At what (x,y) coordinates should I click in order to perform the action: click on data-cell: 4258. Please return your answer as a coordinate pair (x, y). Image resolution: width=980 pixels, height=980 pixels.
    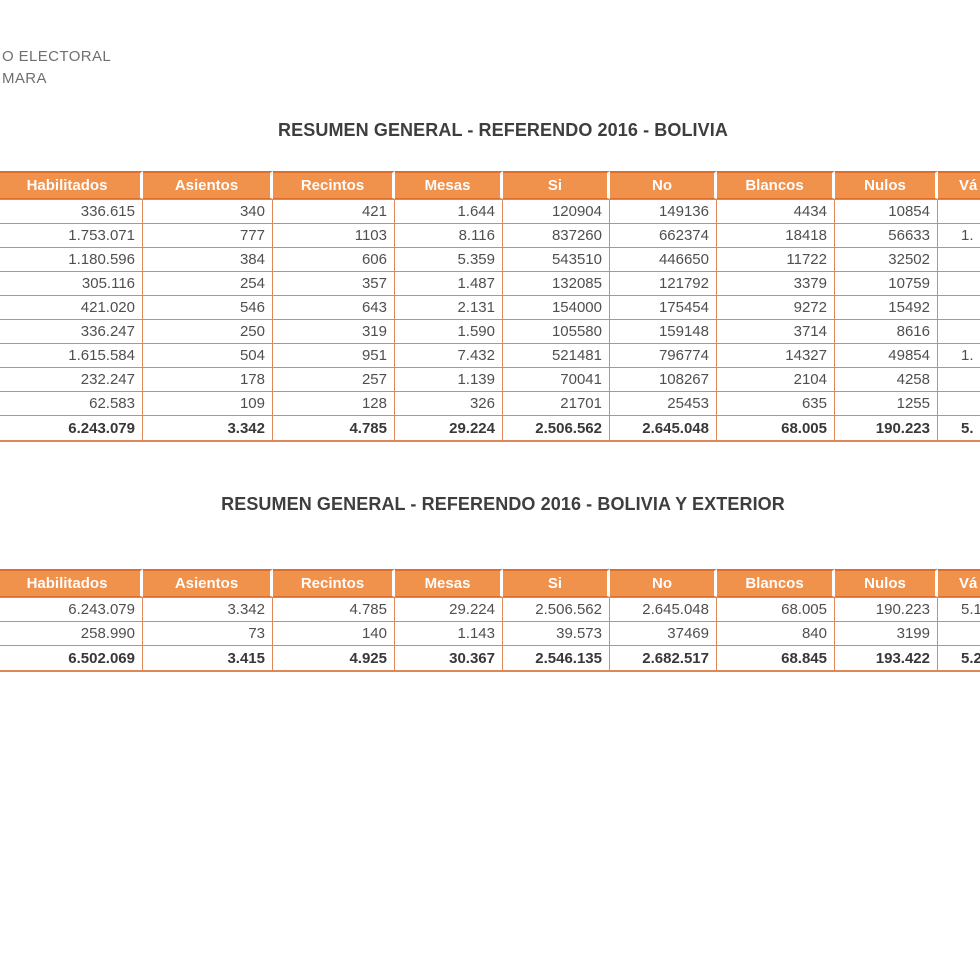
    Looking at the image, I should click on (886, 380).